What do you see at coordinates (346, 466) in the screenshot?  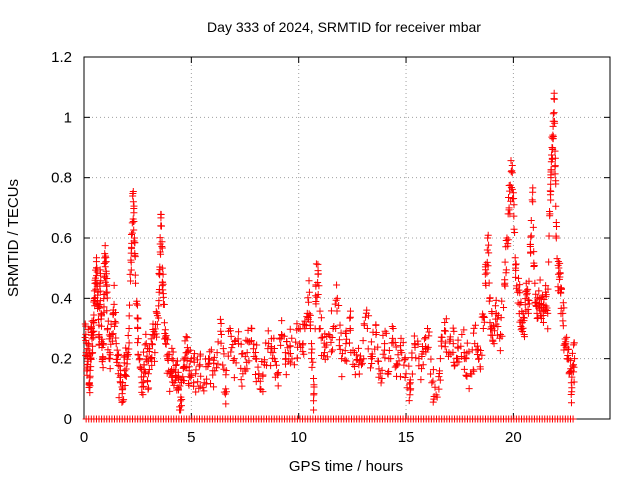 I see `x-axis-label: GPS time / hours` at bounding box center [346, 466].